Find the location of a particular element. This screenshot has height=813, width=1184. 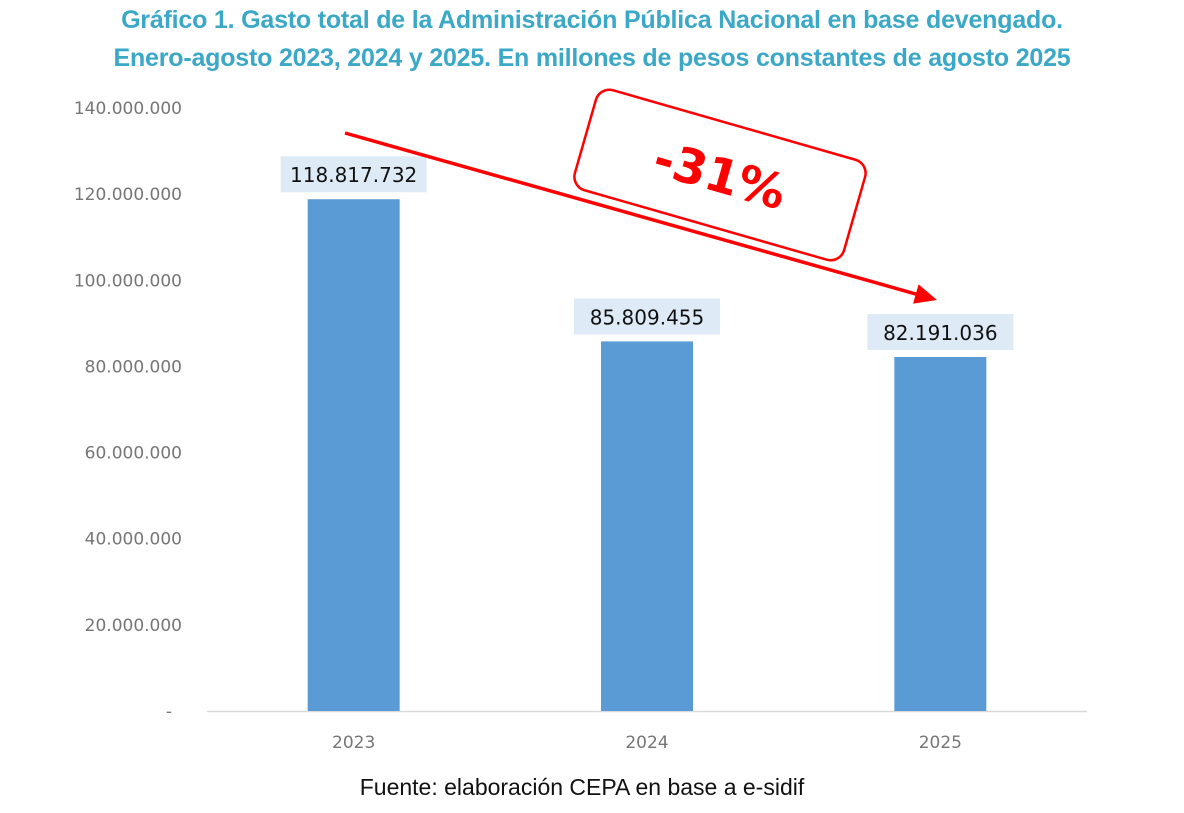

bar-2023 is located at coordinates (353, 455).